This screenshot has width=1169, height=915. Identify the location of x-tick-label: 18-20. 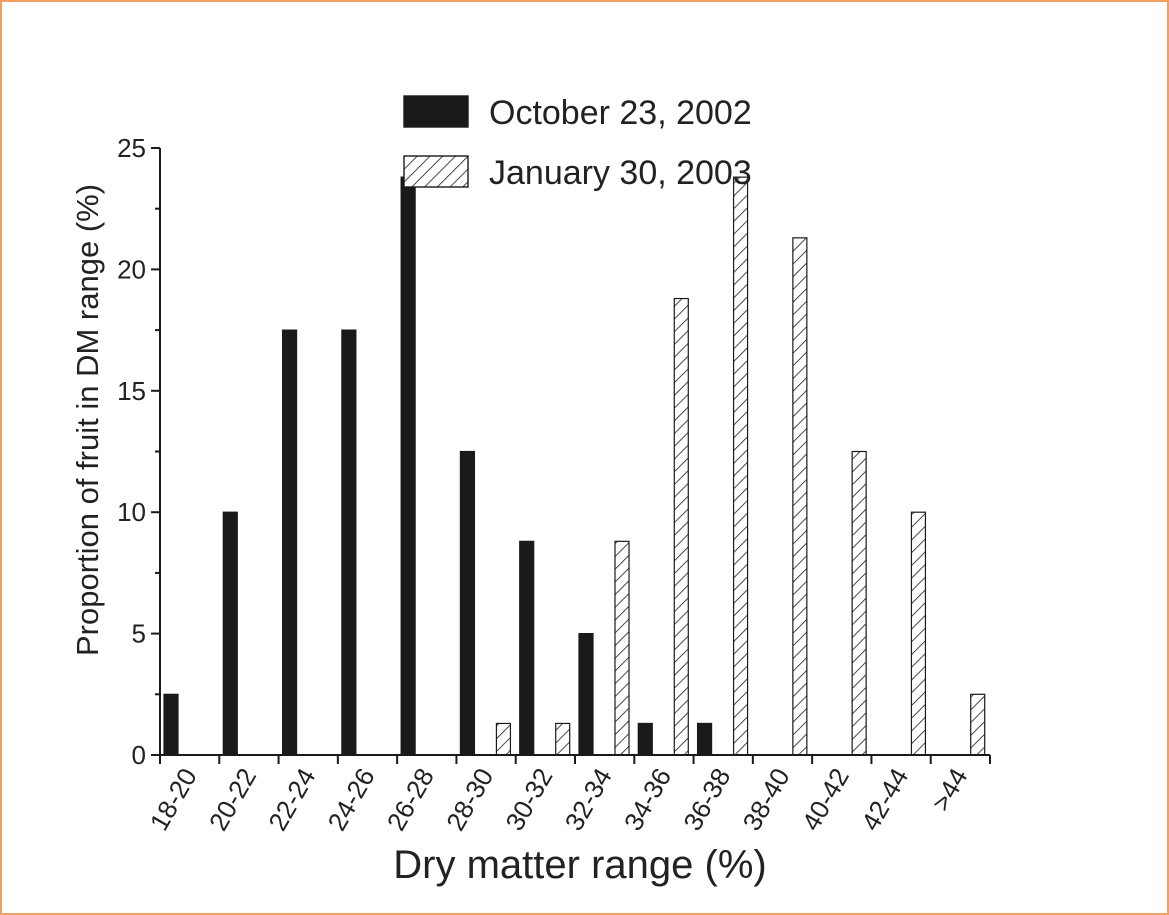
(173, 799).